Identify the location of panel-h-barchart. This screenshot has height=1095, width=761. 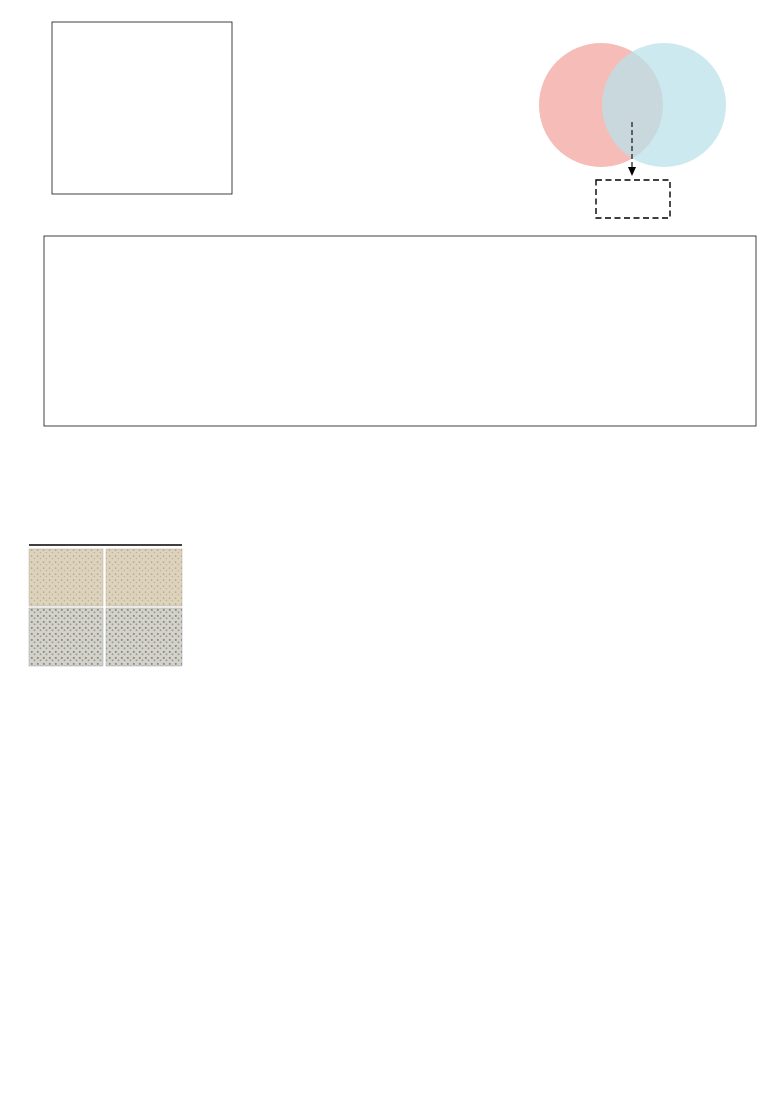
(341, 809).